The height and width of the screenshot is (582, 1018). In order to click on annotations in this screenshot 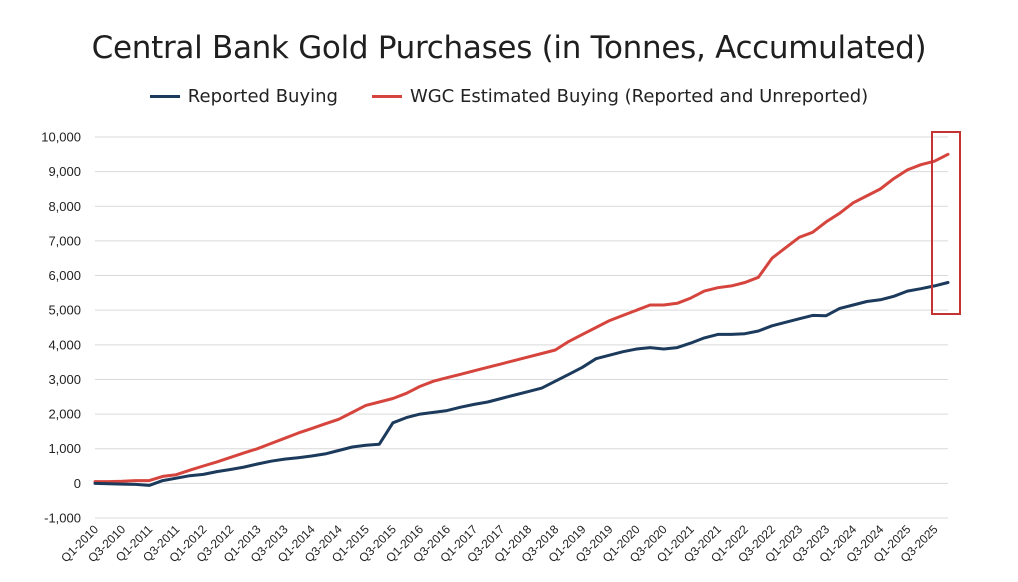, I will do `click(946, 223)`.